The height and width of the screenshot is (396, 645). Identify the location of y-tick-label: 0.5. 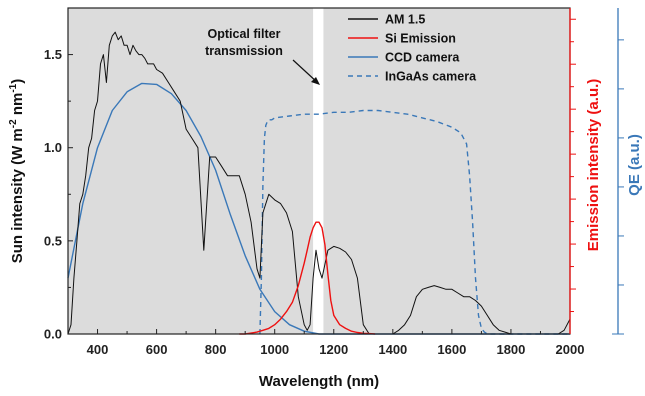
(53, 240).